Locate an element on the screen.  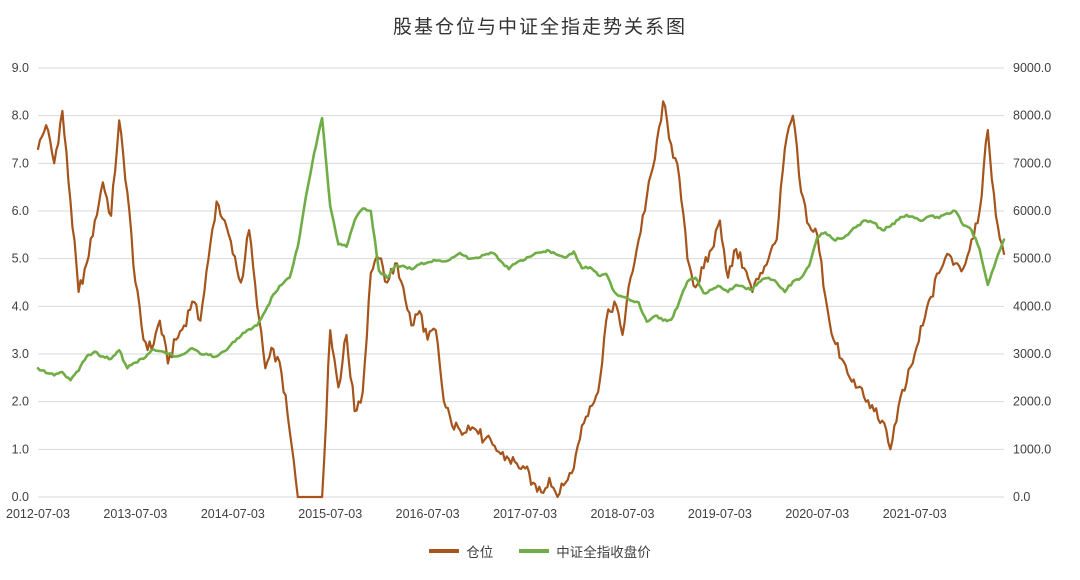
y-axis-right-tick-label: 3000.0 is located at coordinates (1032, 354).